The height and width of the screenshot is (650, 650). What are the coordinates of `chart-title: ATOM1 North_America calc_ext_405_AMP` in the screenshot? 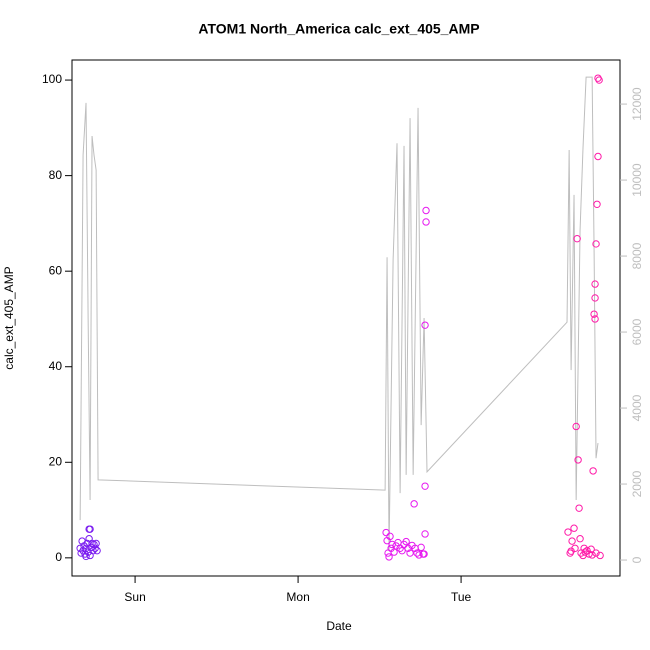 It's located at (338, 29).